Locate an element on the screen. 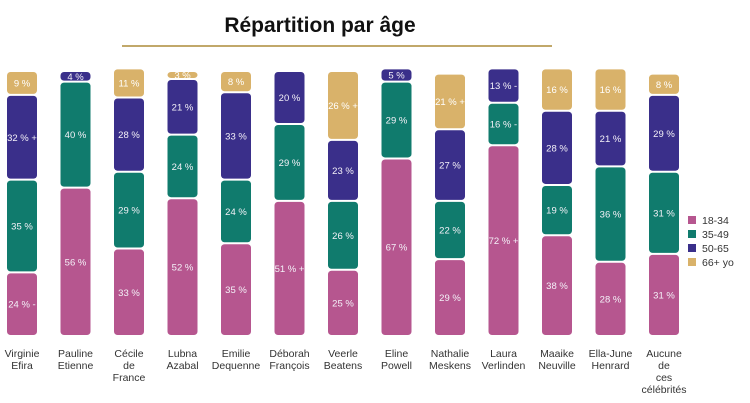 The width and height of the screenshot is (750, 403). tick-label: Virginie is located at coordinates (22, 354).